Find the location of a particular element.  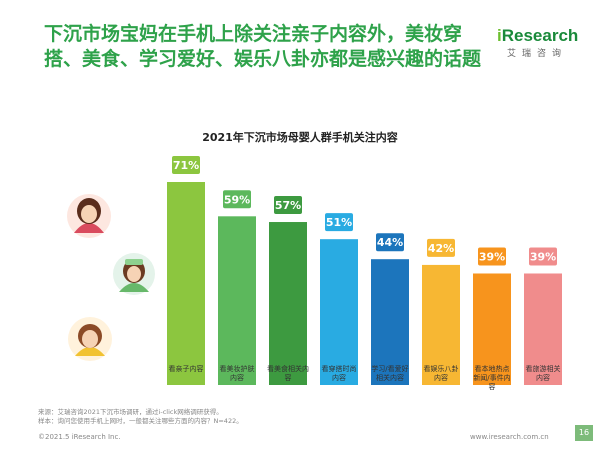

category-label: 看美食相关内 is located at coordinates (288, 368).